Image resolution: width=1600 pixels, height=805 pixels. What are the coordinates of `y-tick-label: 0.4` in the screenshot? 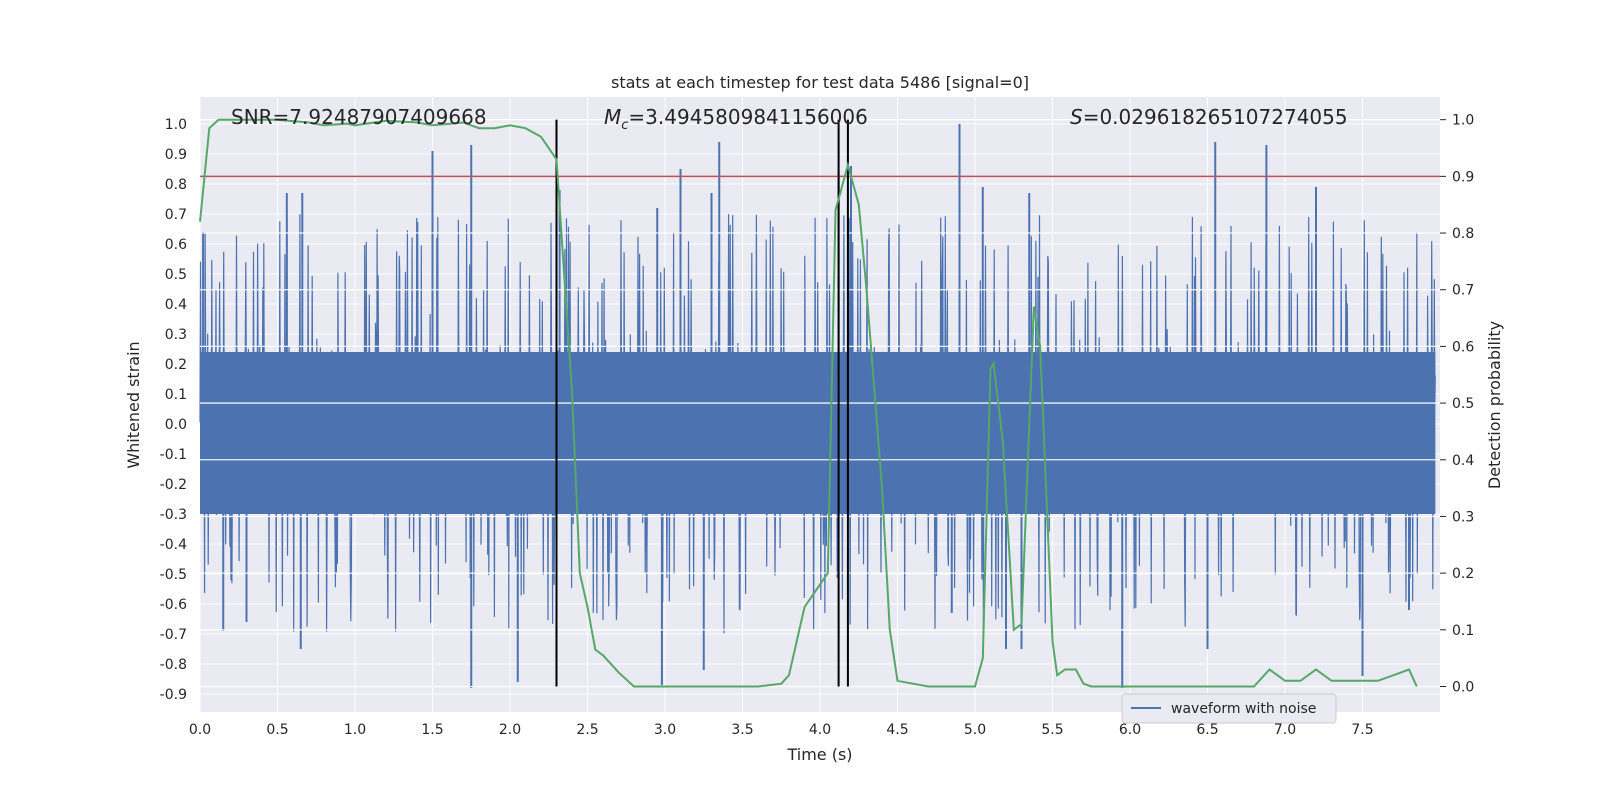 It's located at (176, 305).